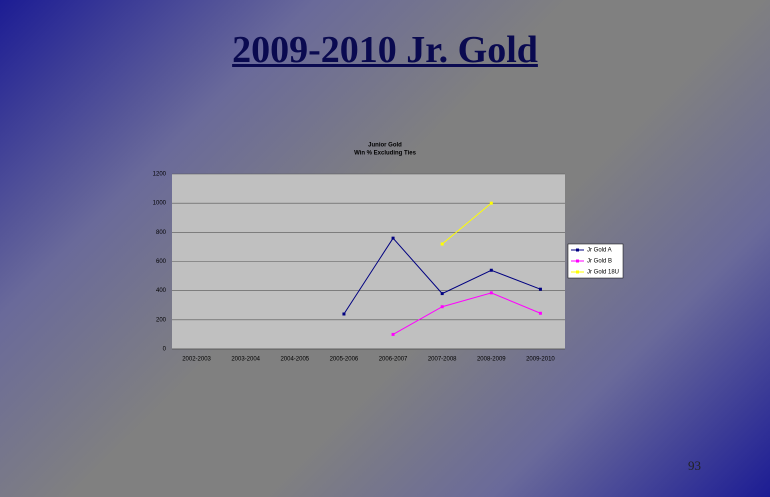 This screenshot has width=770, height=497. Describe the element at coordinates (385, 50) in the screenshot. I see `slide-title: 2009-2010 Jr. Gold` at that location.